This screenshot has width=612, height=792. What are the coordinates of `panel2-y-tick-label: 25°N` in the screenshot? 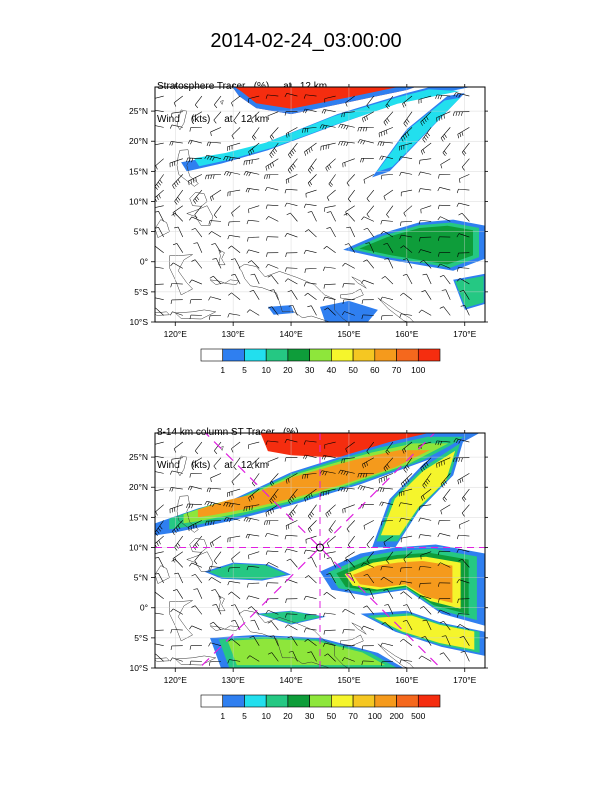 It's located at (138, 457).